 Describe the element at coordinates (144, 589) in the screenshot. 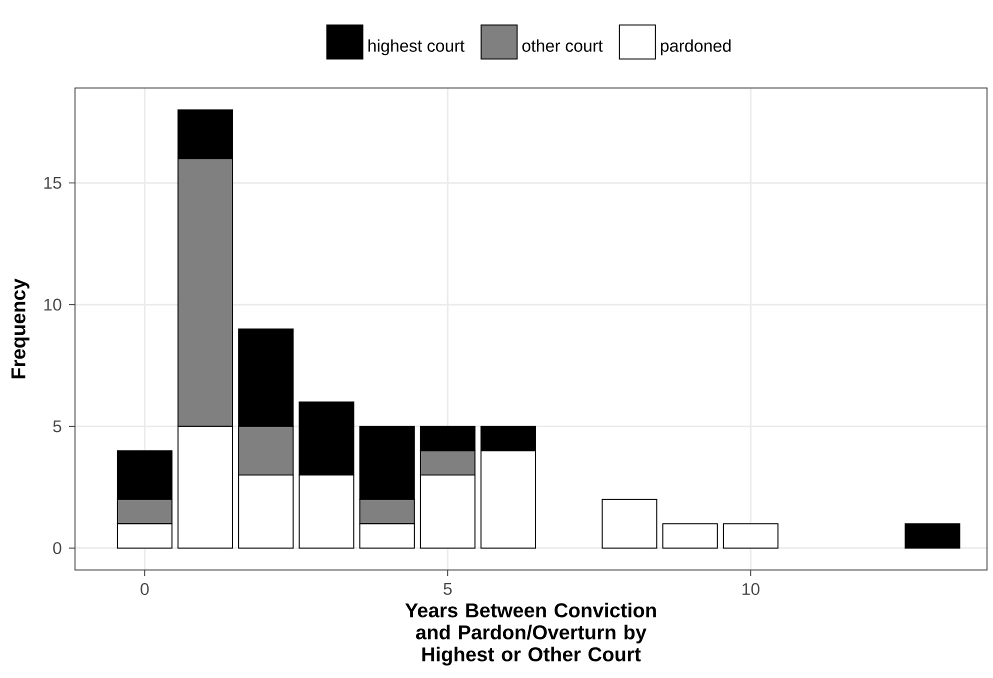

I see `x-tick-label: 0` at that location.